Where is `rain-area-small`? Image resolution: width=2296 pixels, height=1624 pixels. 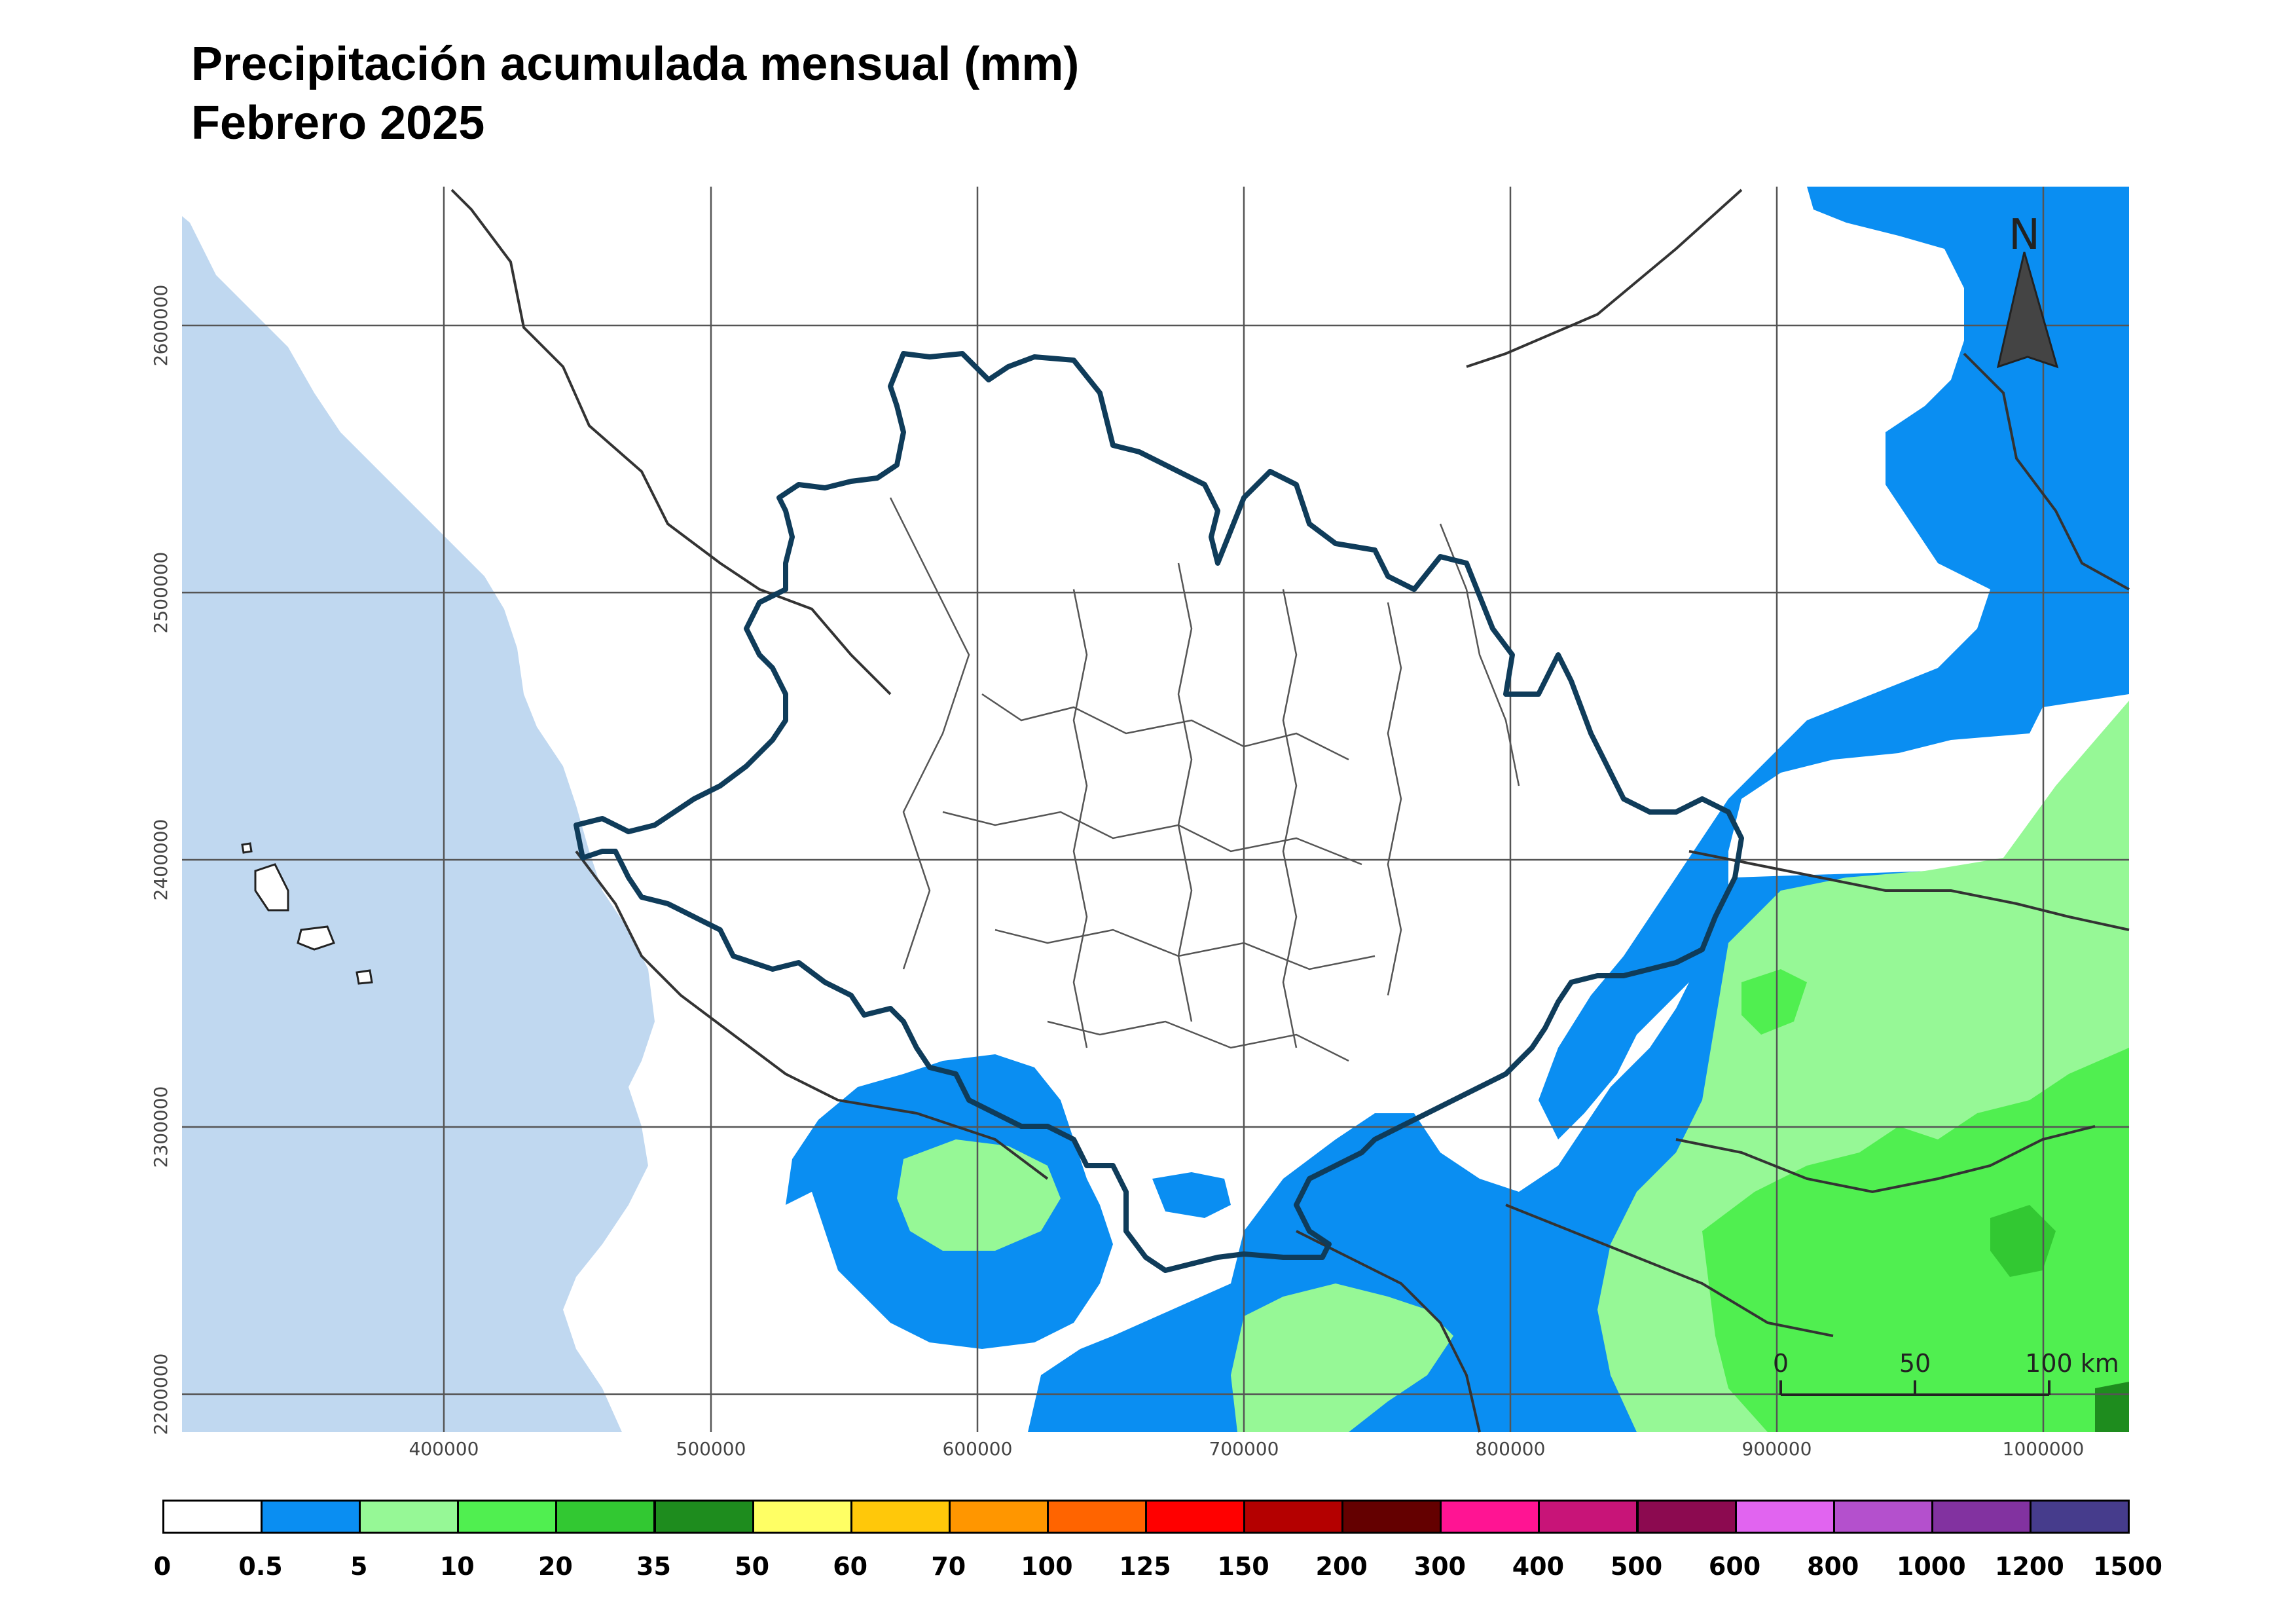 rain-area-small is located at coordinates (1191, 1195).